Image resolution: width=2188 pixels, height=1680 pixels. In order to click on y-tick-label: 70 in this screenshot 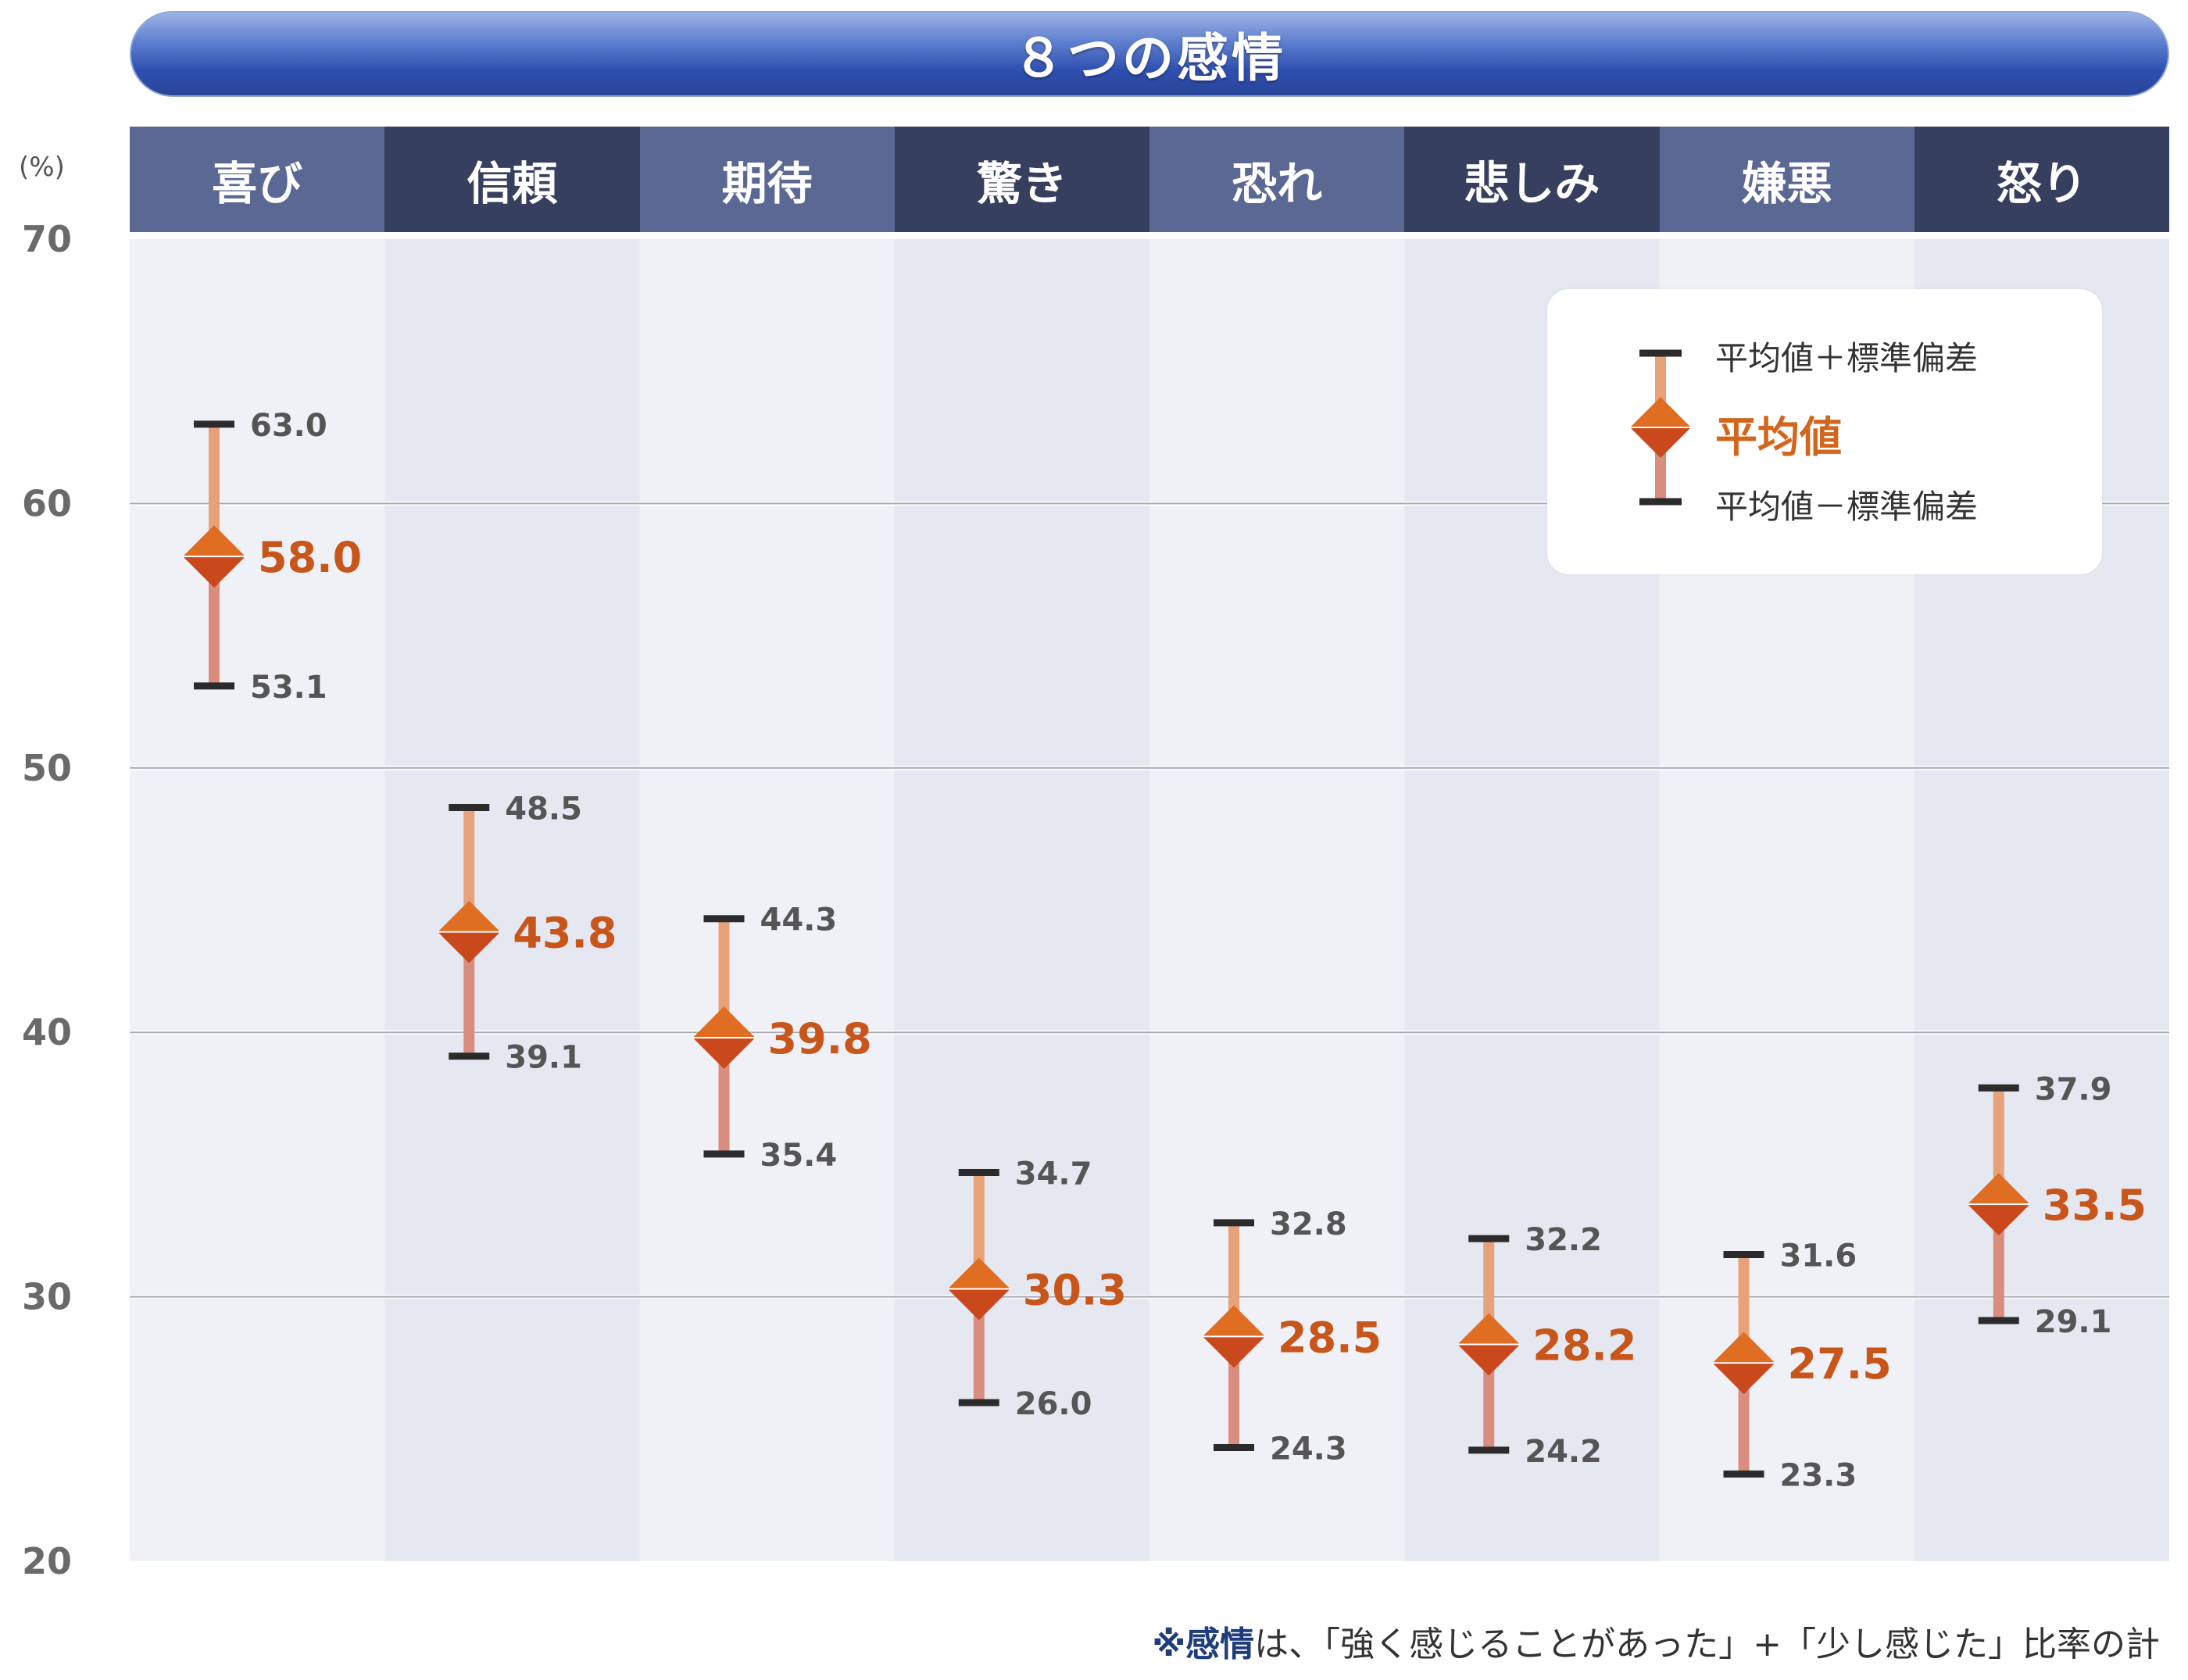, I will do `click(47, 239)`.